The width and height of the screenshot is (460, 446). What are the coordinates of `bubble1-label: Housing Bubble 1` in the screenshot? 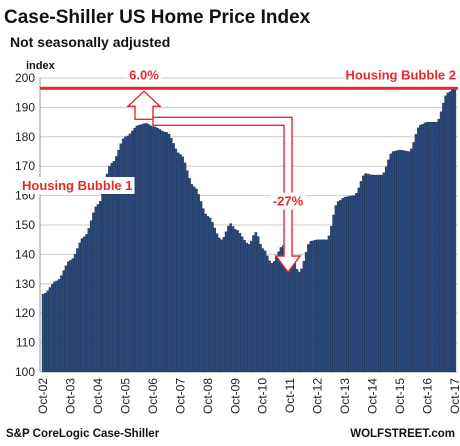 It's located at (77, 185).